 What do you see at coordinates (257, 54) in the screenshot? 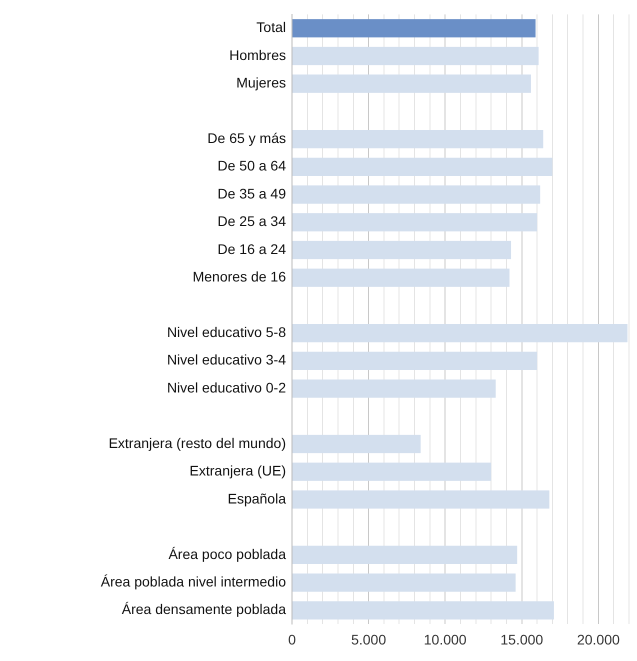
I see `y-tick-label: Hombres` at bounding box center [257, 54].